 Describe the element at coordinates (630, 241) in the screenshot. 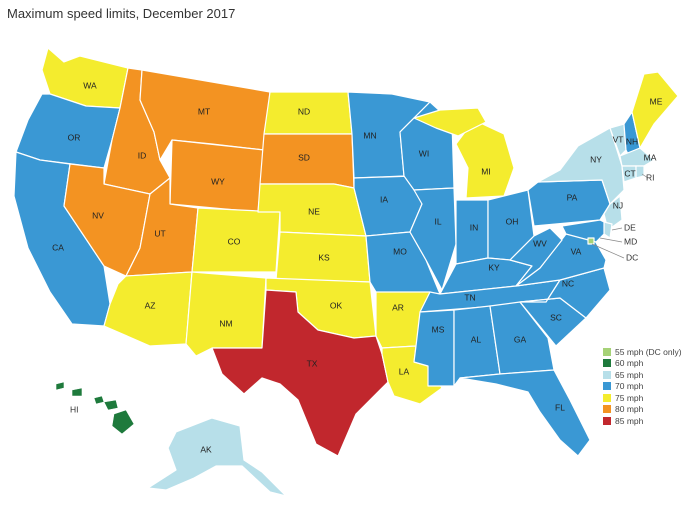

I see `state-label-md: MD` at that location.